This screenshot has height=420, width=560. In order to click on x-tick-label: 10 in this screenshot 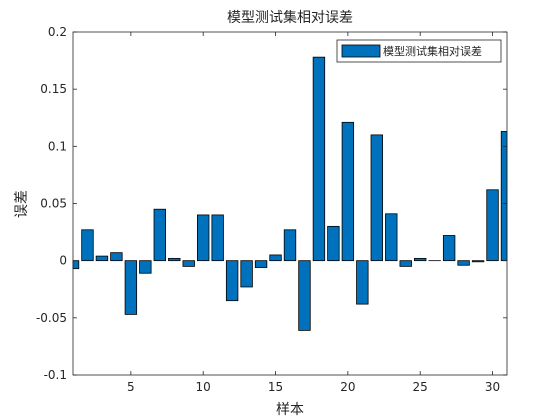, I will do `click(203, 387)`.